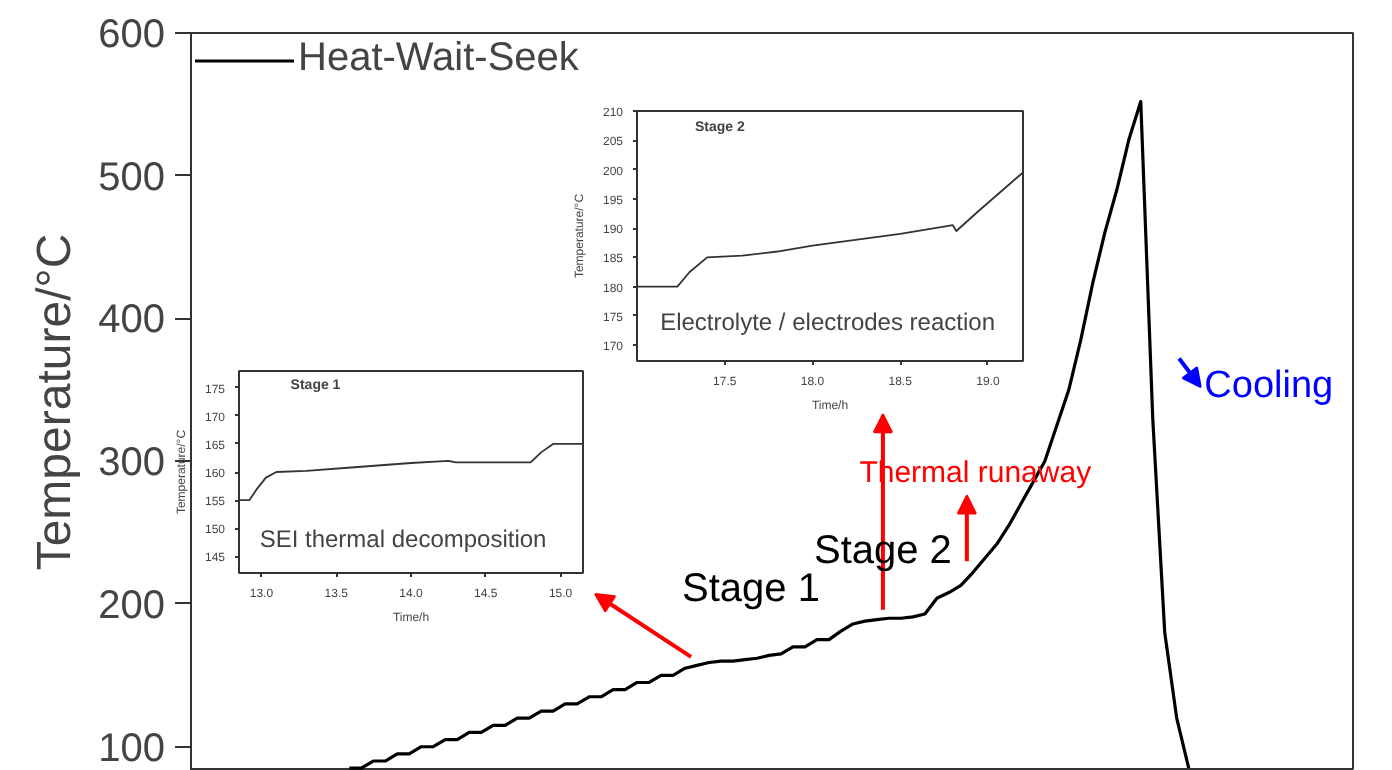 This screenshot has height=770, width=1392. Describe the element at coordinates (55, 402) in the screenshot. I see `y-axis-title: Temperature/°C` at that location.